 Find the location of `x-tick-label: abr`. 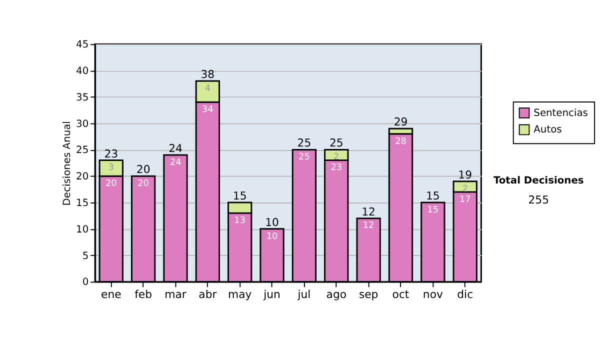

x-tick-label: abr is located at coordinates (208, 295).